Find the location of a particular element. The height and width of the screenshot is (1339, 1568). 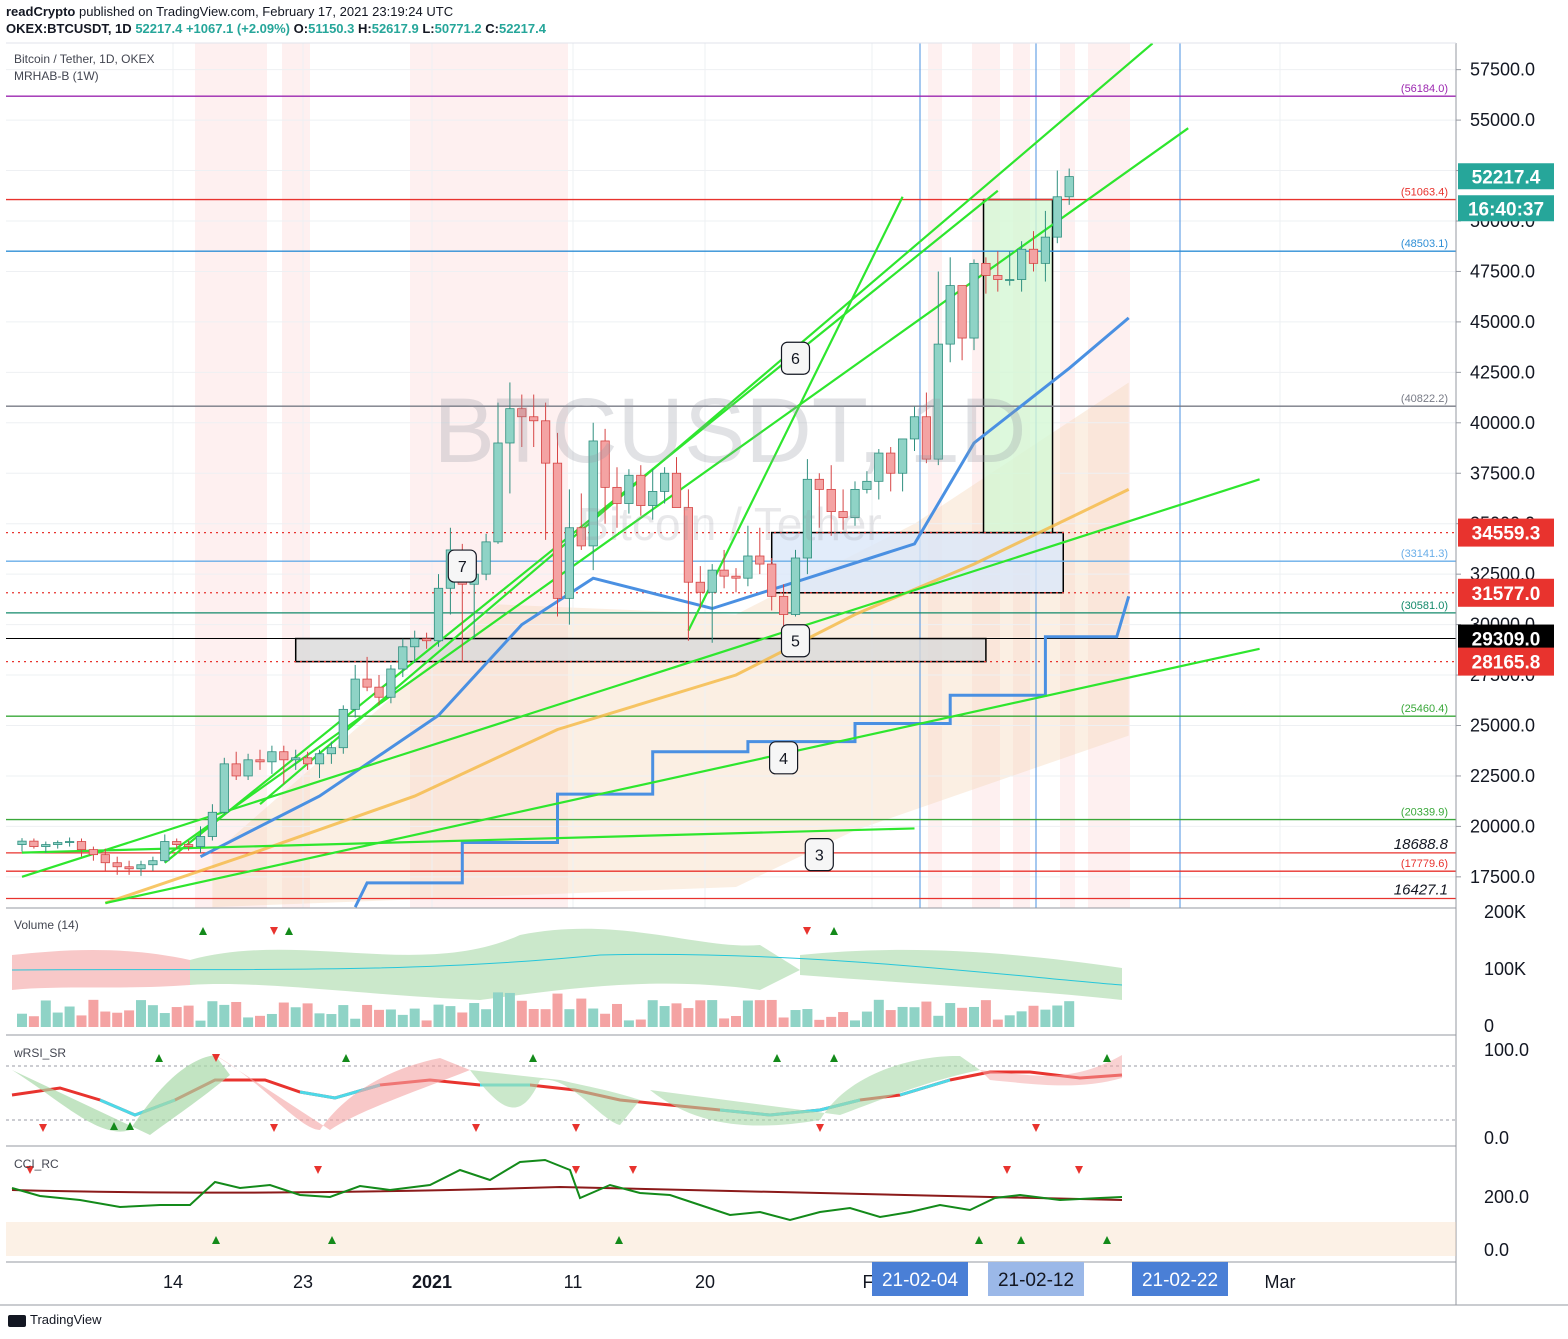

symbol-prefix: OKEX:BTCUSDT, 1D is located at coordinates (69, 28).